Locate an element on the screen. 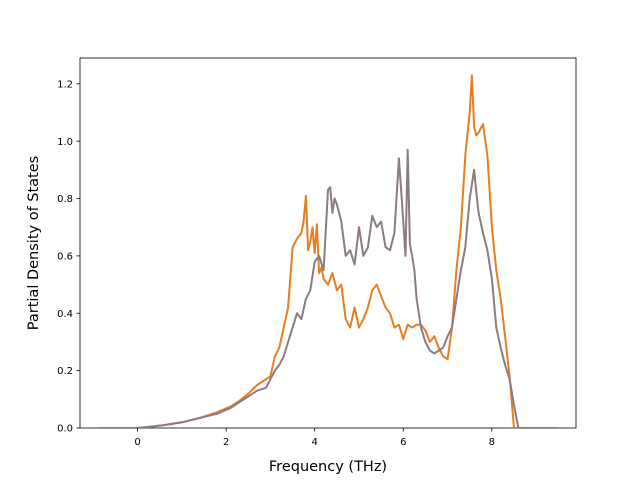 The image size is (640, 480). y-axis: 0.0 0.2 0.4 0.6 0.8 1.0 1.2 is located at coordinates (68, 257).